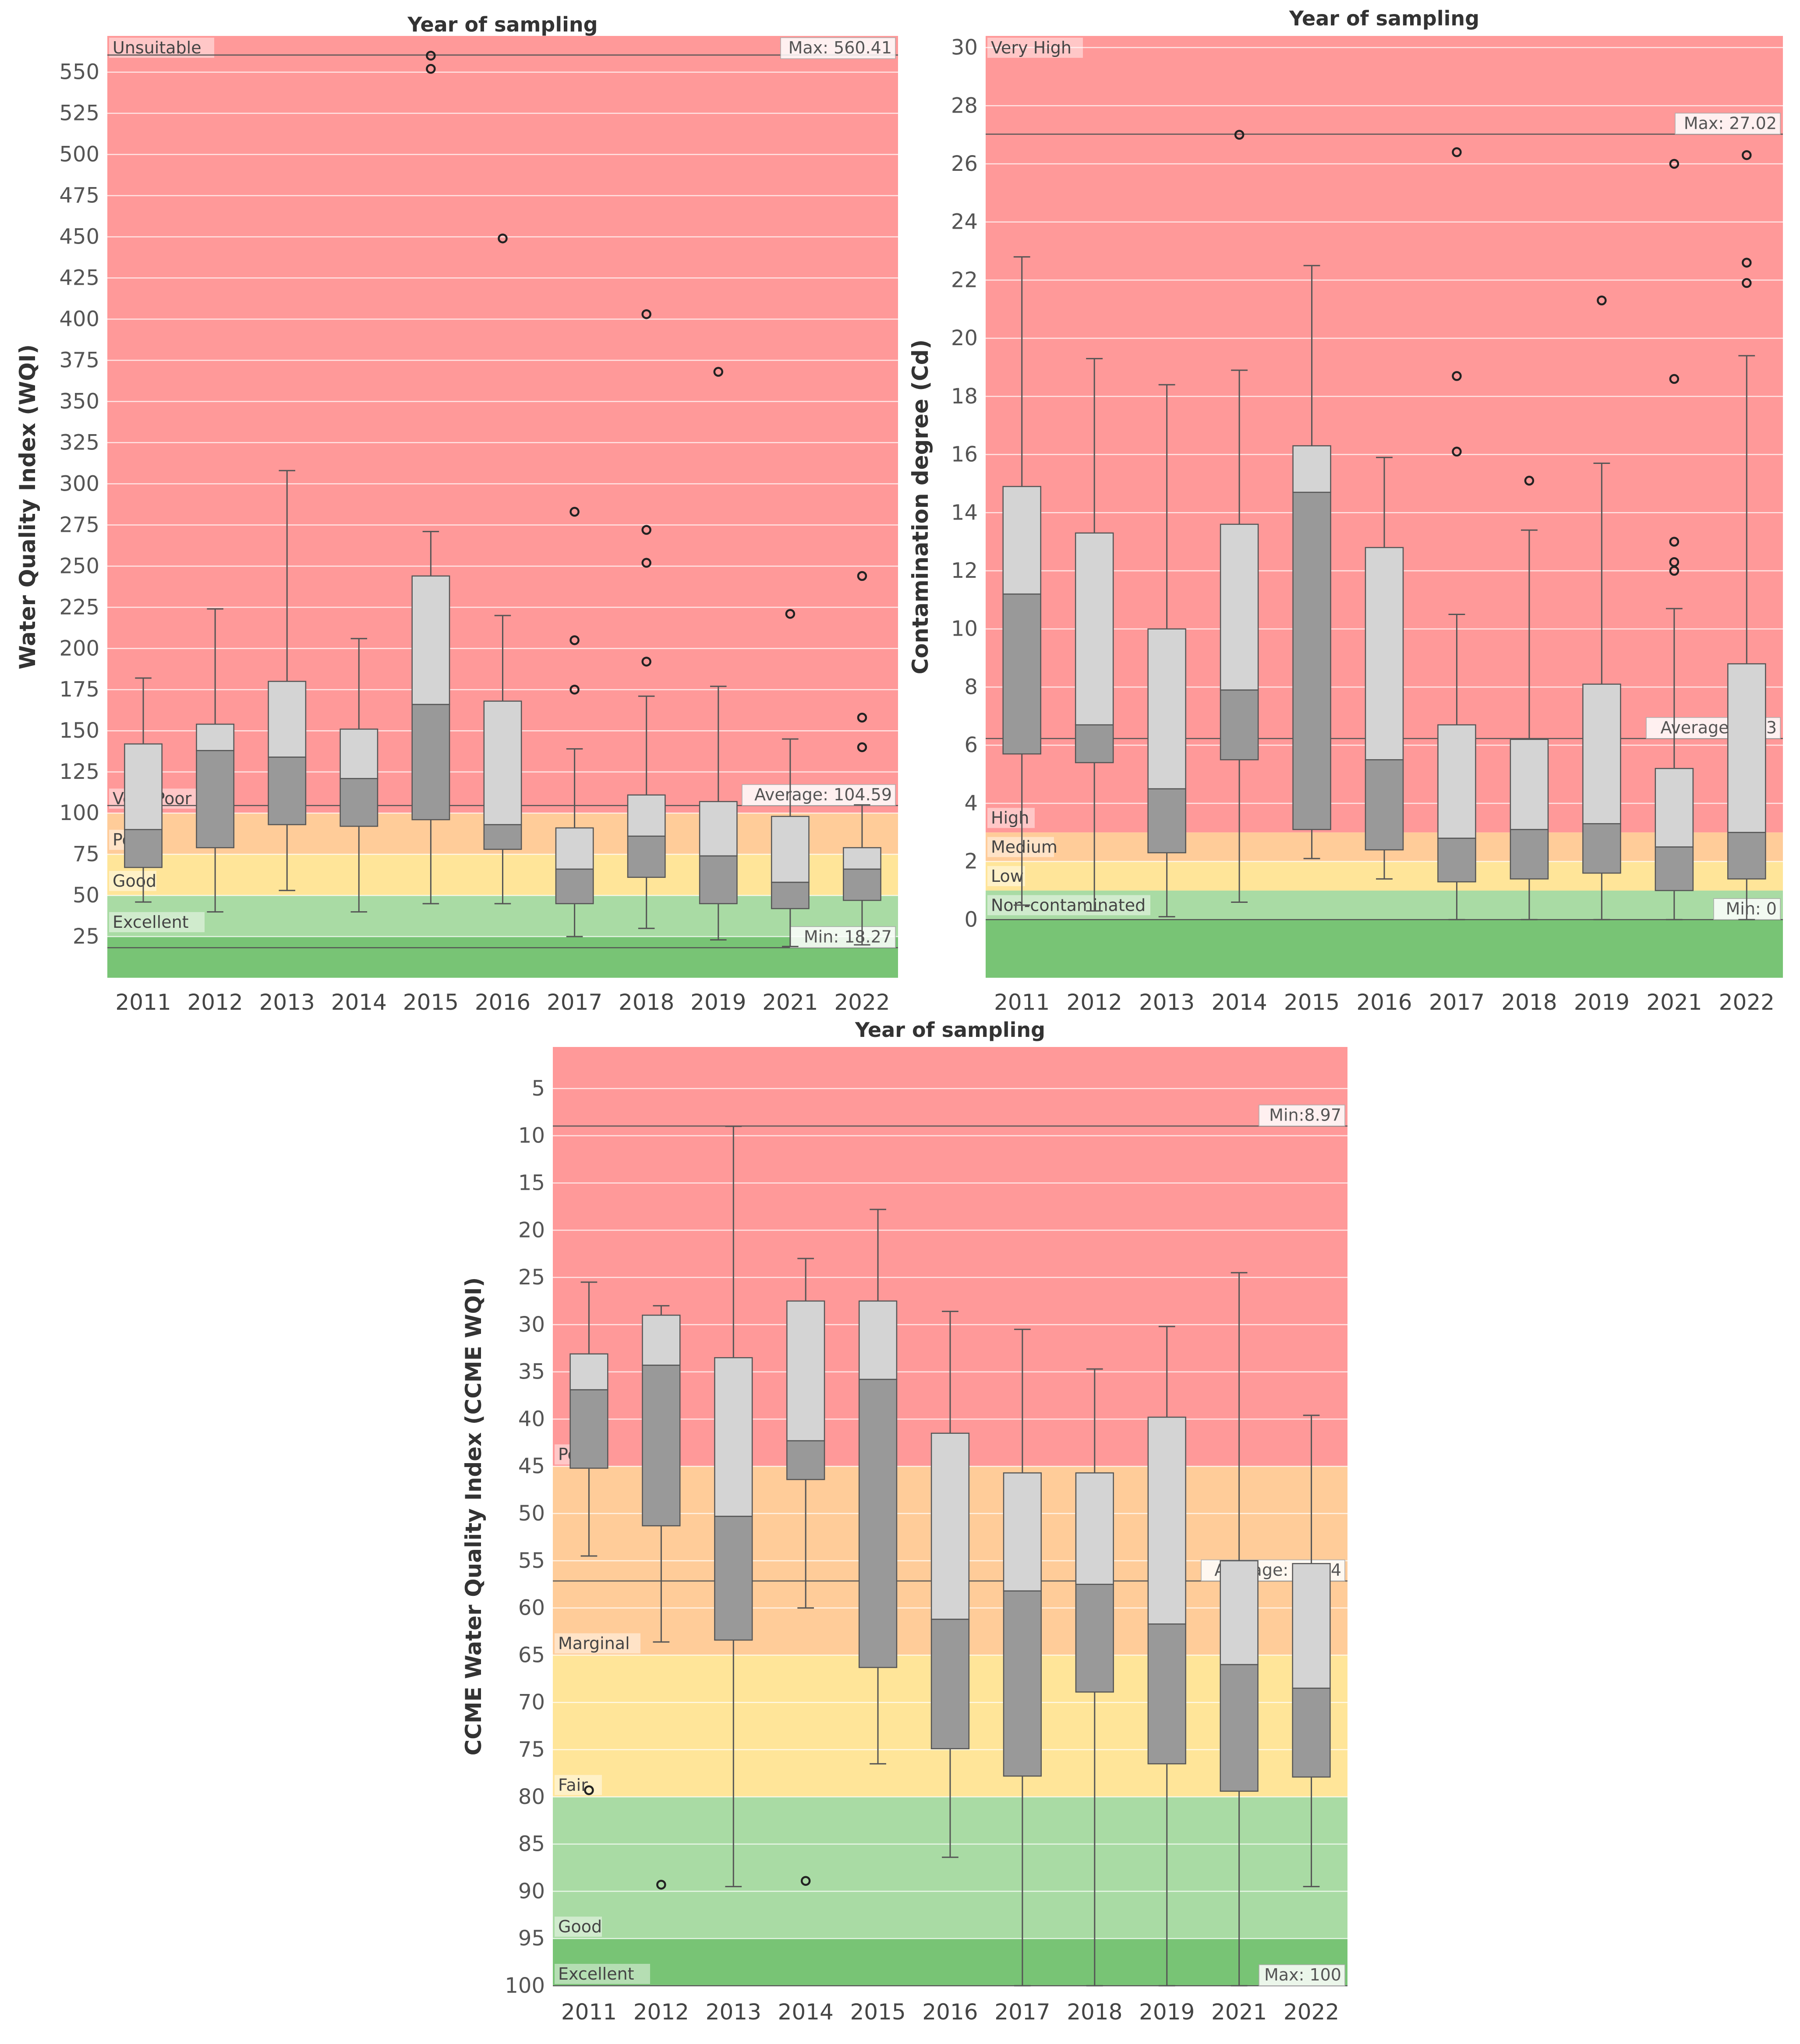 Image resolution: width=1800 pixels, height=2044 pixels. Describe the element at coordinates (971, 687) in the screenshot. I see `y-tick-label: 8` at that location.